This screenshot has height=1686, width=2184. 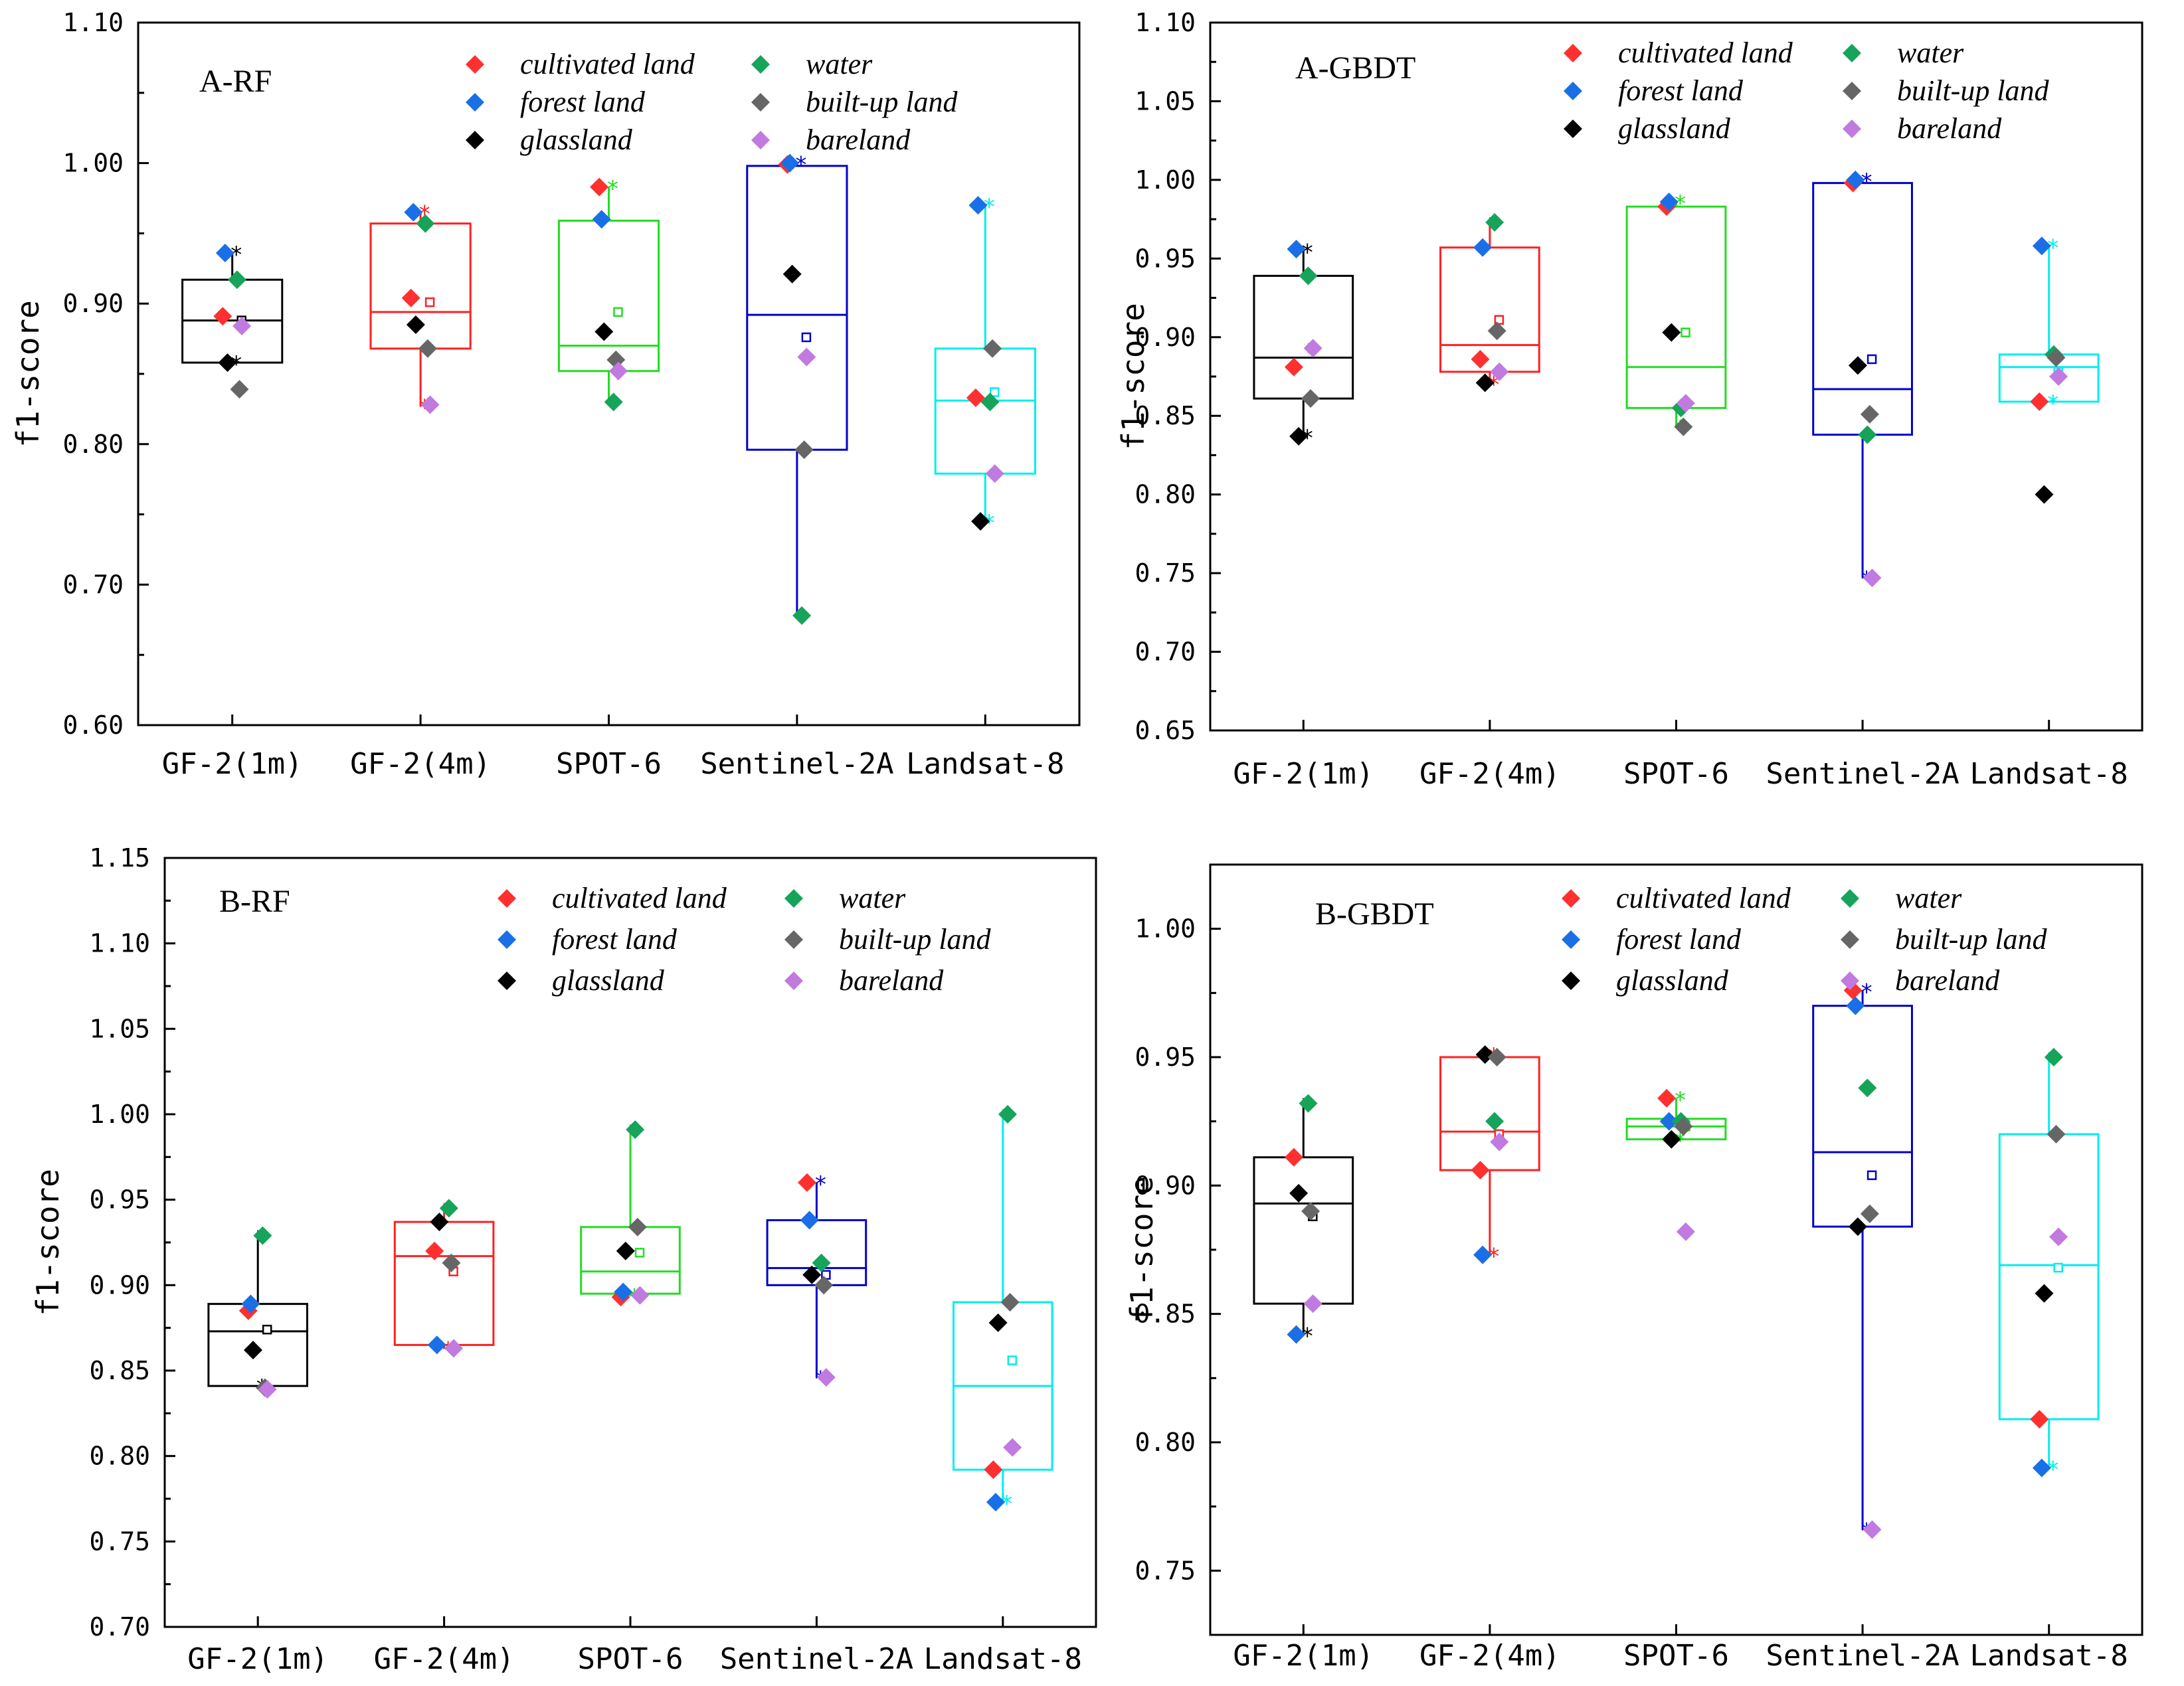 I want to click on x-tick-label-sentinel-2a: Sentinel-2A, so click(x=1862, y=1656).